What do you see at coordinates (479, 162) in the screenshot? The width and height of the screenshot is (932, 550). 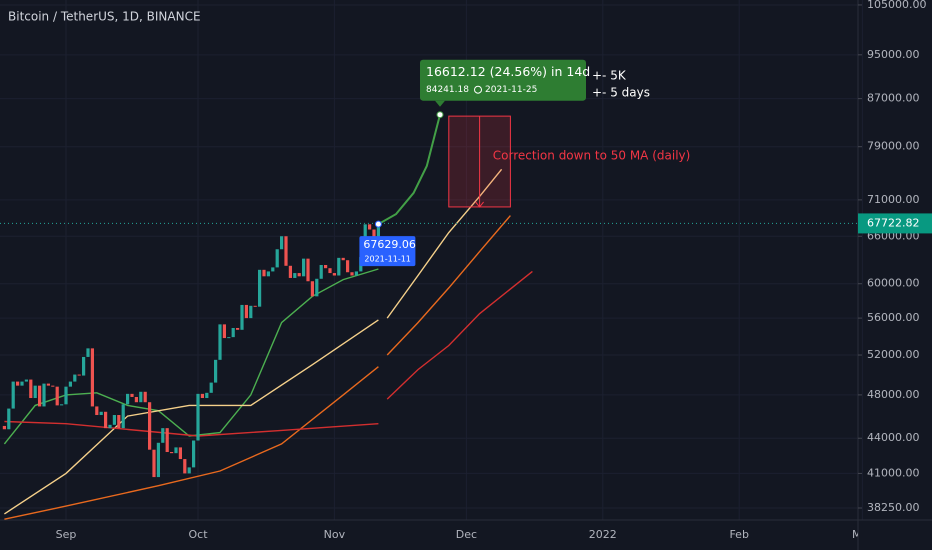 I see `correction-arrow` at bounding box center [479, 162].